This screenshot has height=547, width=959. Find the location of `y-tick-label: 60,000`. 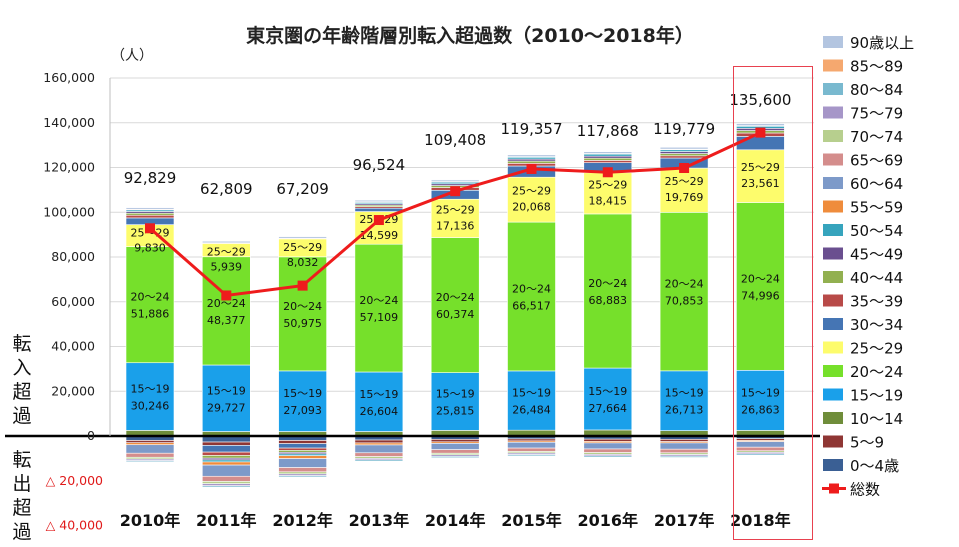

y-tick-label: 60,000 is located at coordinates (73, 301).